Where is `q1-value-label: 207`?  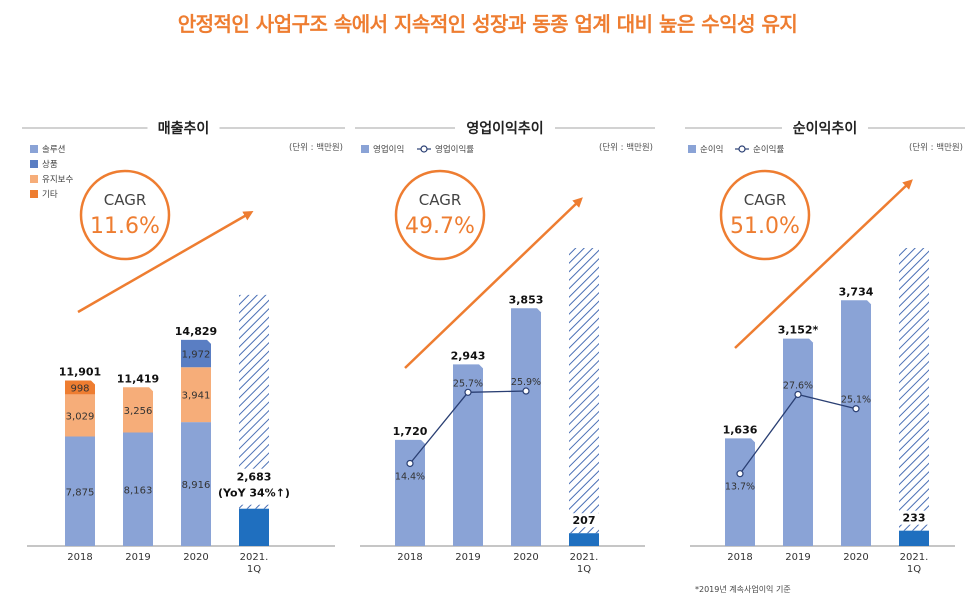 q1-value-label: 207 is located at coordinates (584, 520).